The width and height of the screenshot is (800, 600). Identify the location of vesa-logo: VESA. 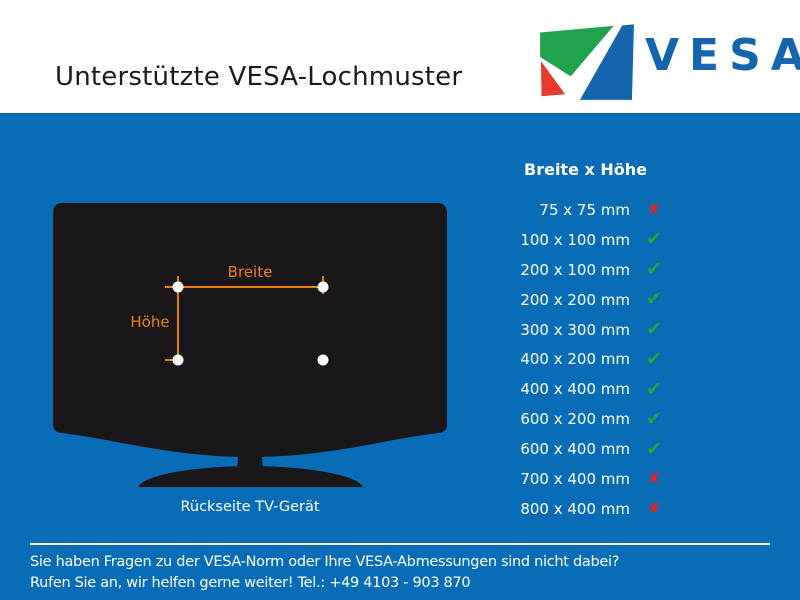
(666, 57).